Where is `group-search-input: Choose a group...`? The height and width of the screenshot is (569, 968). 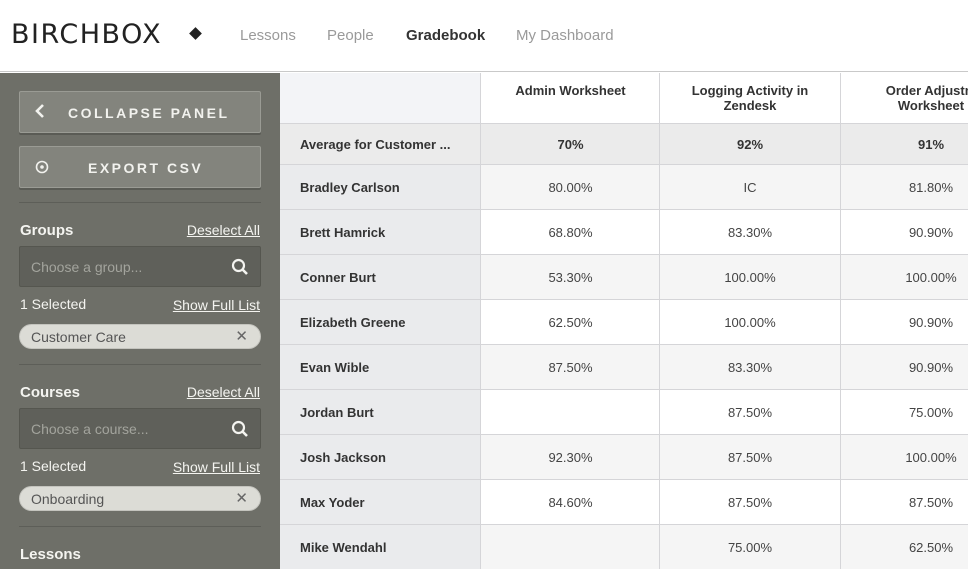 group-search-input: Choose a group... is located at coordinates (140, 266).